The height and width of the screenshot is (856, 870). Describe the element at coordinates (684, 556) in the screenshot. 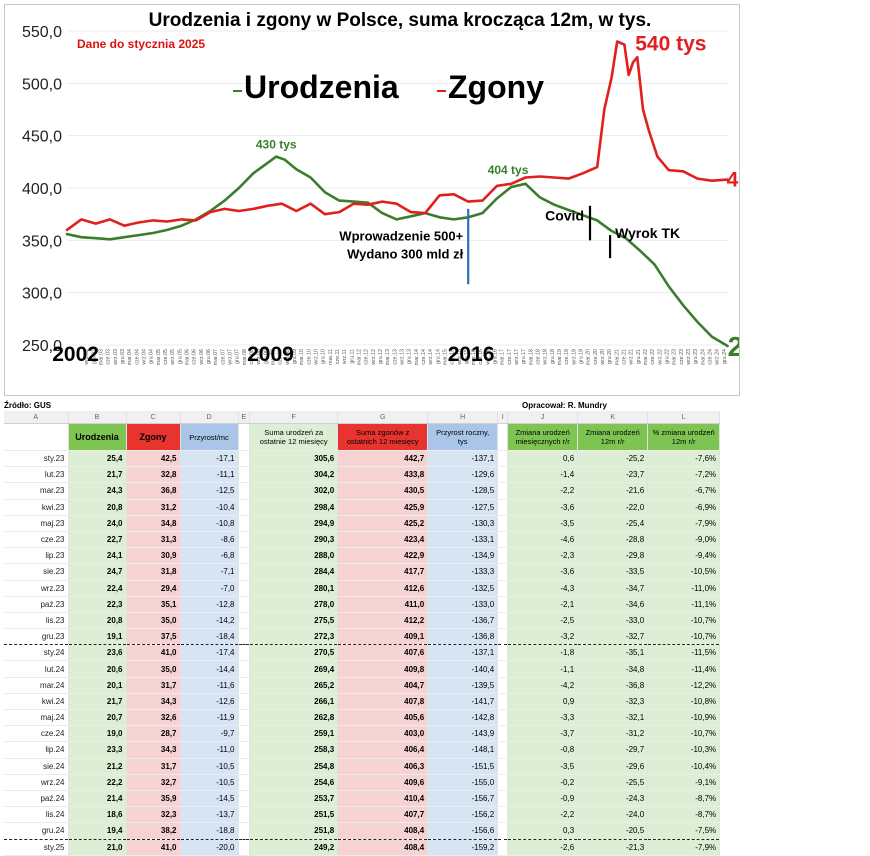

I see `table-cell: -9,4%` at that location.